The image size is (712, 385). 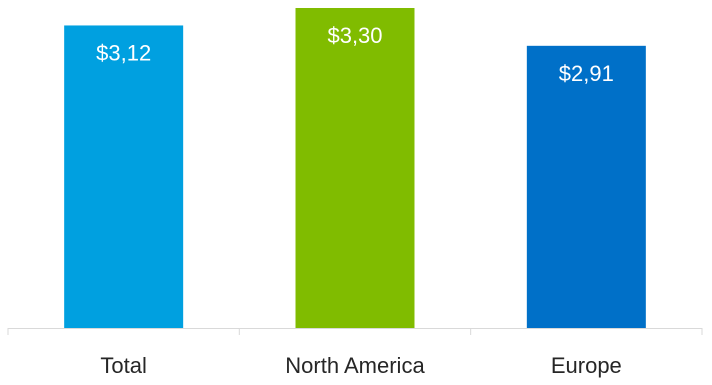 What do you see at coordinates (355, 331) in the screenshot?
I see `x-axis` at bounding box center [355, 331].